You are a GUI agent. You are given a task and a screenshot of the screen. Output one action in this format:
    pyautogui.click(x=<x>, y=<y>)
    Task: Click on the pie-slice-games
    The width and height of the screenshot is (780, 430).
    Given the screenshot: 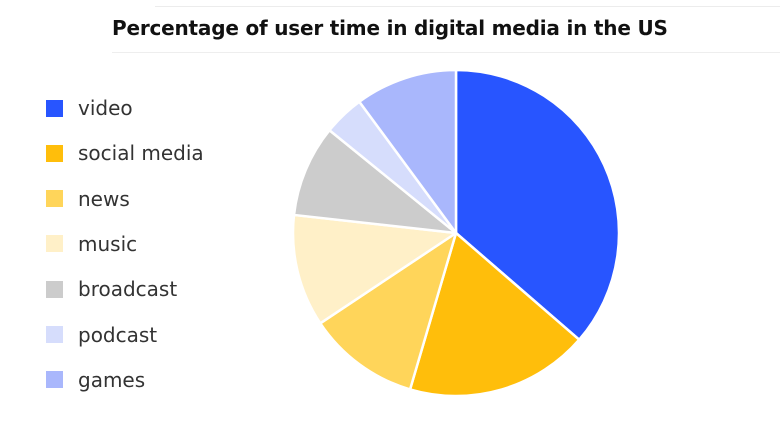 What is the action you would take?
    pyautogui.click(x=408, y=151)
    